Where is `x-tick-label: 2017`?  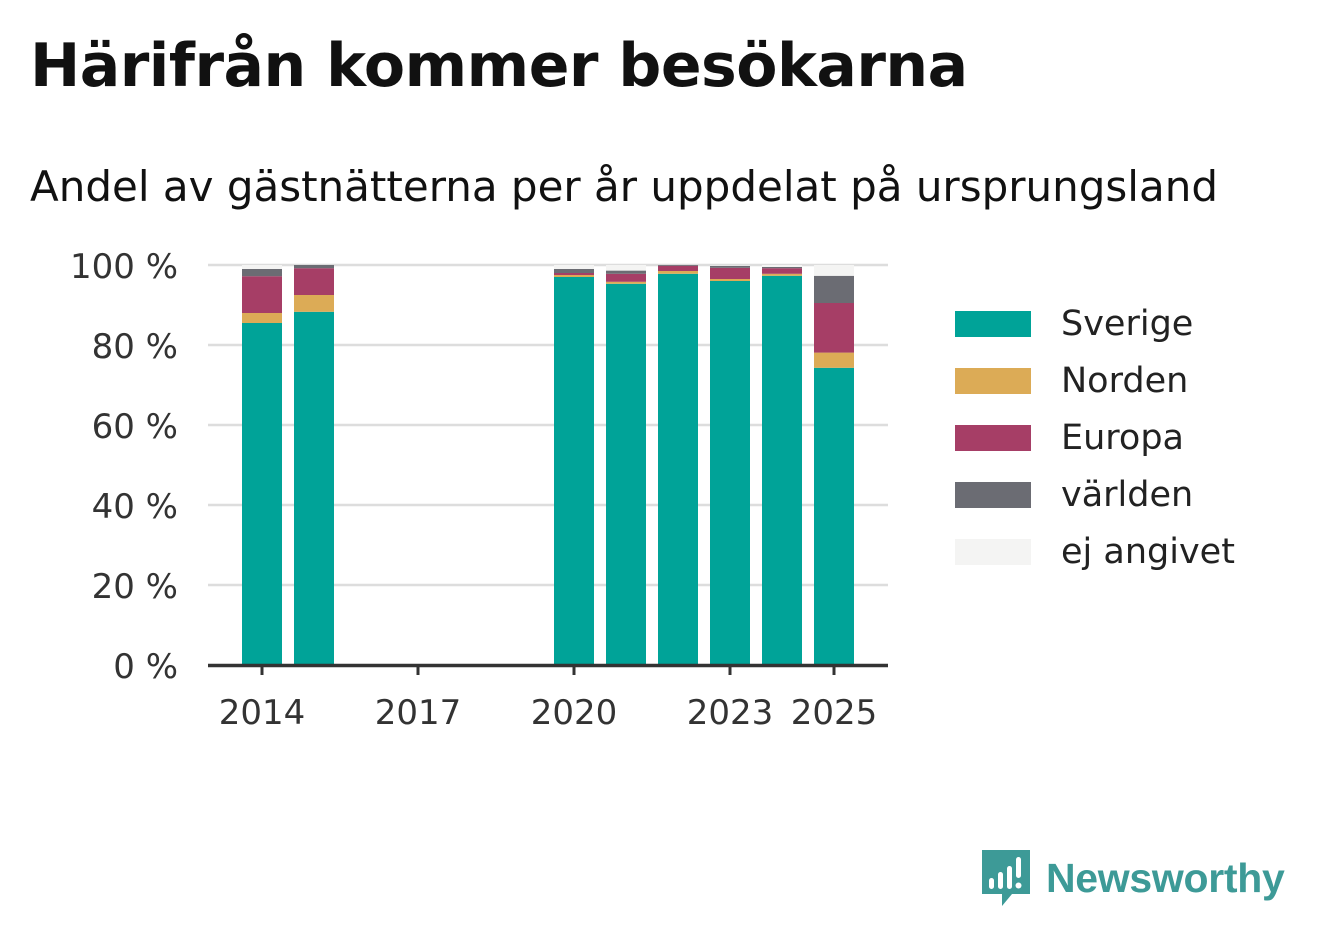
x-tick-label: 2017 is located at coordinates (418, 713).